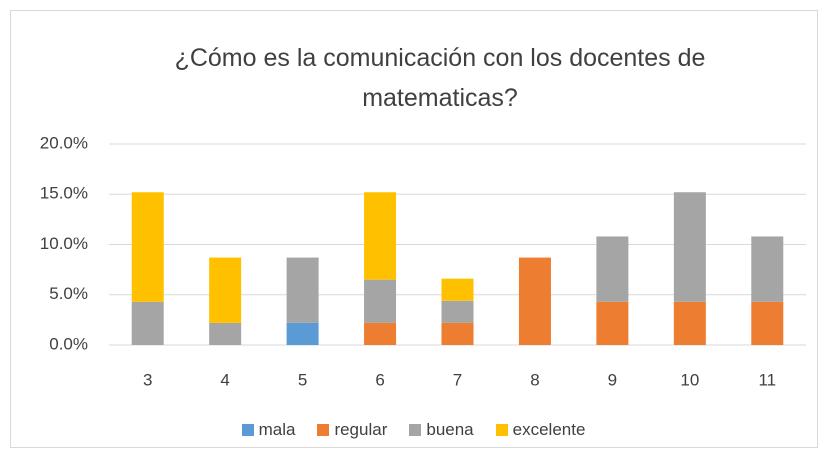 Image resolution: width=827 pixels, height=460 pixels. What do you see at coordinates (767, 379) in the screenshot?
I see `x-tick-label: 11` at bounding box center [767, 379].